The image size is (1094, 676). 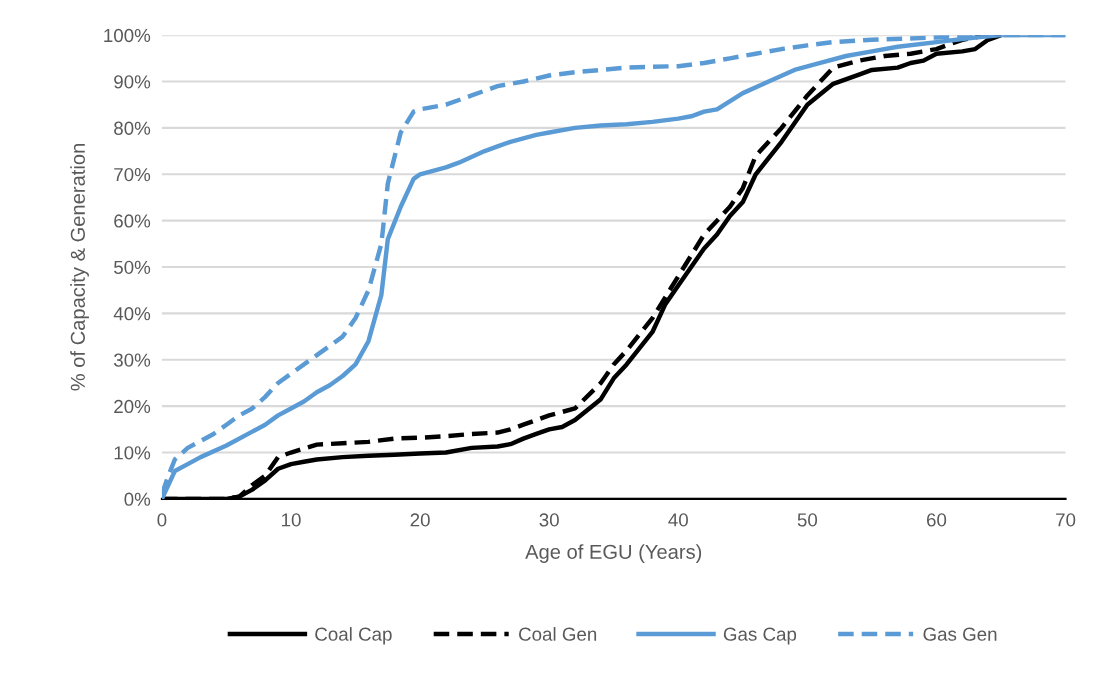 I want to click on x-tick-label: 0, so click(x=162, y=520).